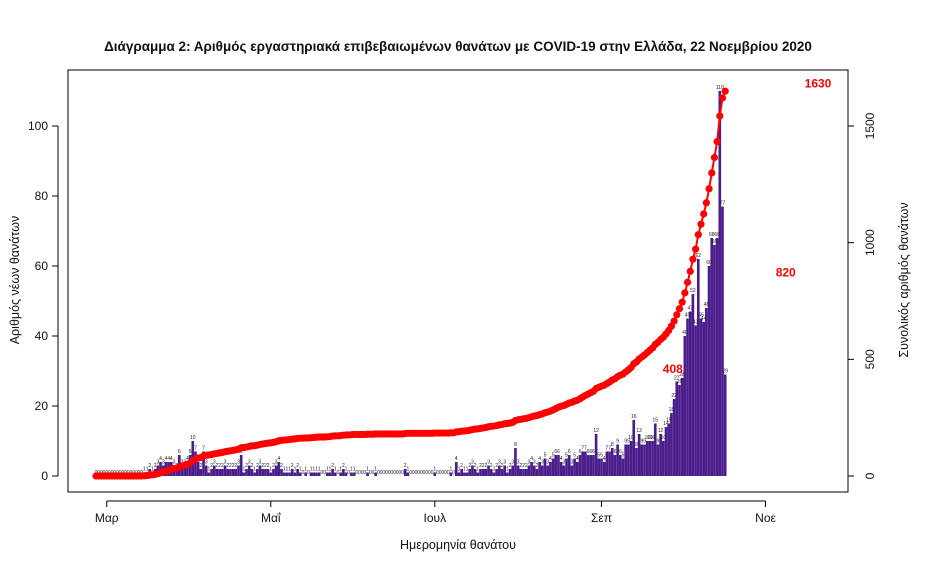 This screenshot has width=951, height=573. I want to click on y-axis-label-left: Αριθμός νέων θανάτων, so click(15, 280).